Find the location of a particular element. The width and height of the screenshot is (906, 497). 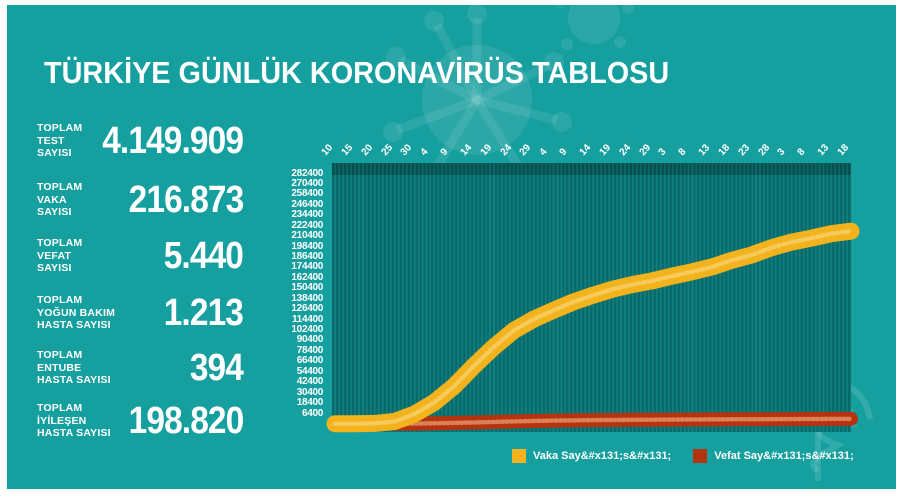

legend-item-cases: Vaka Say&#x131;s&#x131; is located at coordinates (591, 456).